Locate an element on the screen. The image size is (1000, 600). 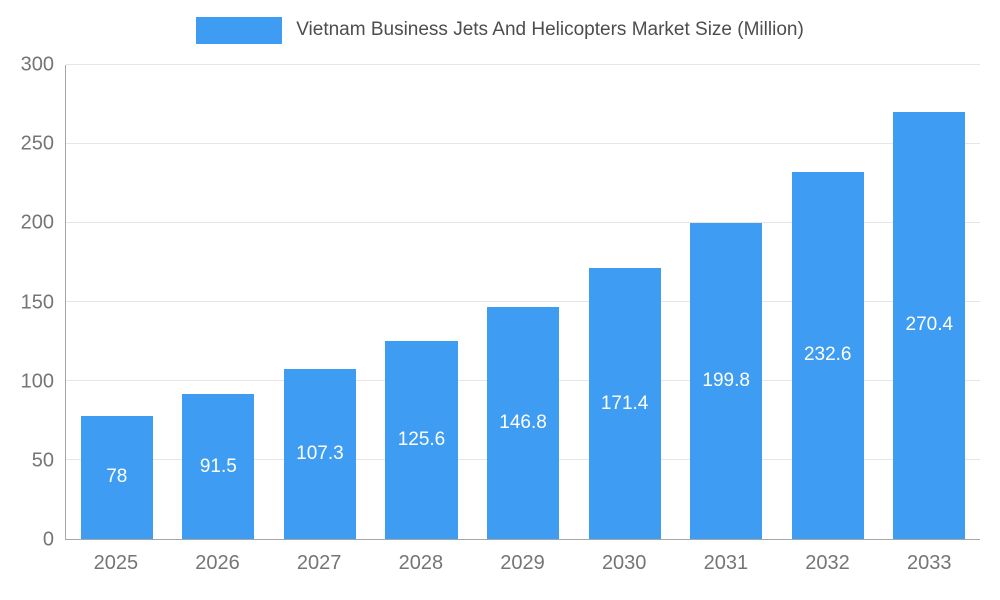
bar-value-label: 171.4 is located at coordinates (624, 403).